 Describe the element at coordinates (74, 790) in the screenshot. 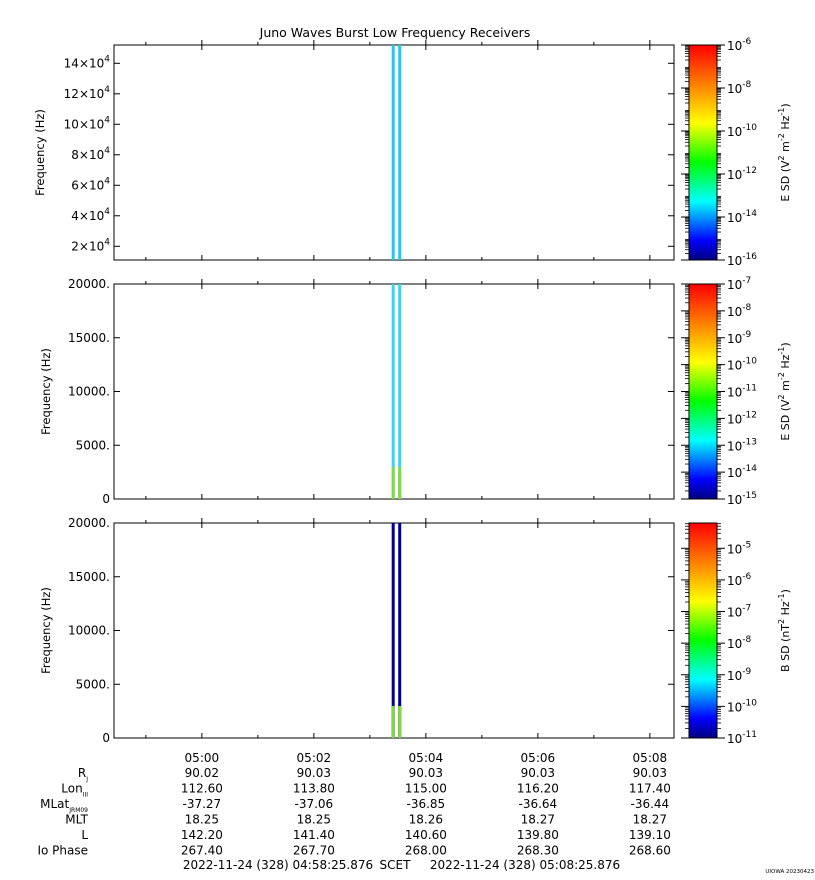

I see `ephemeris-label-2: LonIII` at that location.